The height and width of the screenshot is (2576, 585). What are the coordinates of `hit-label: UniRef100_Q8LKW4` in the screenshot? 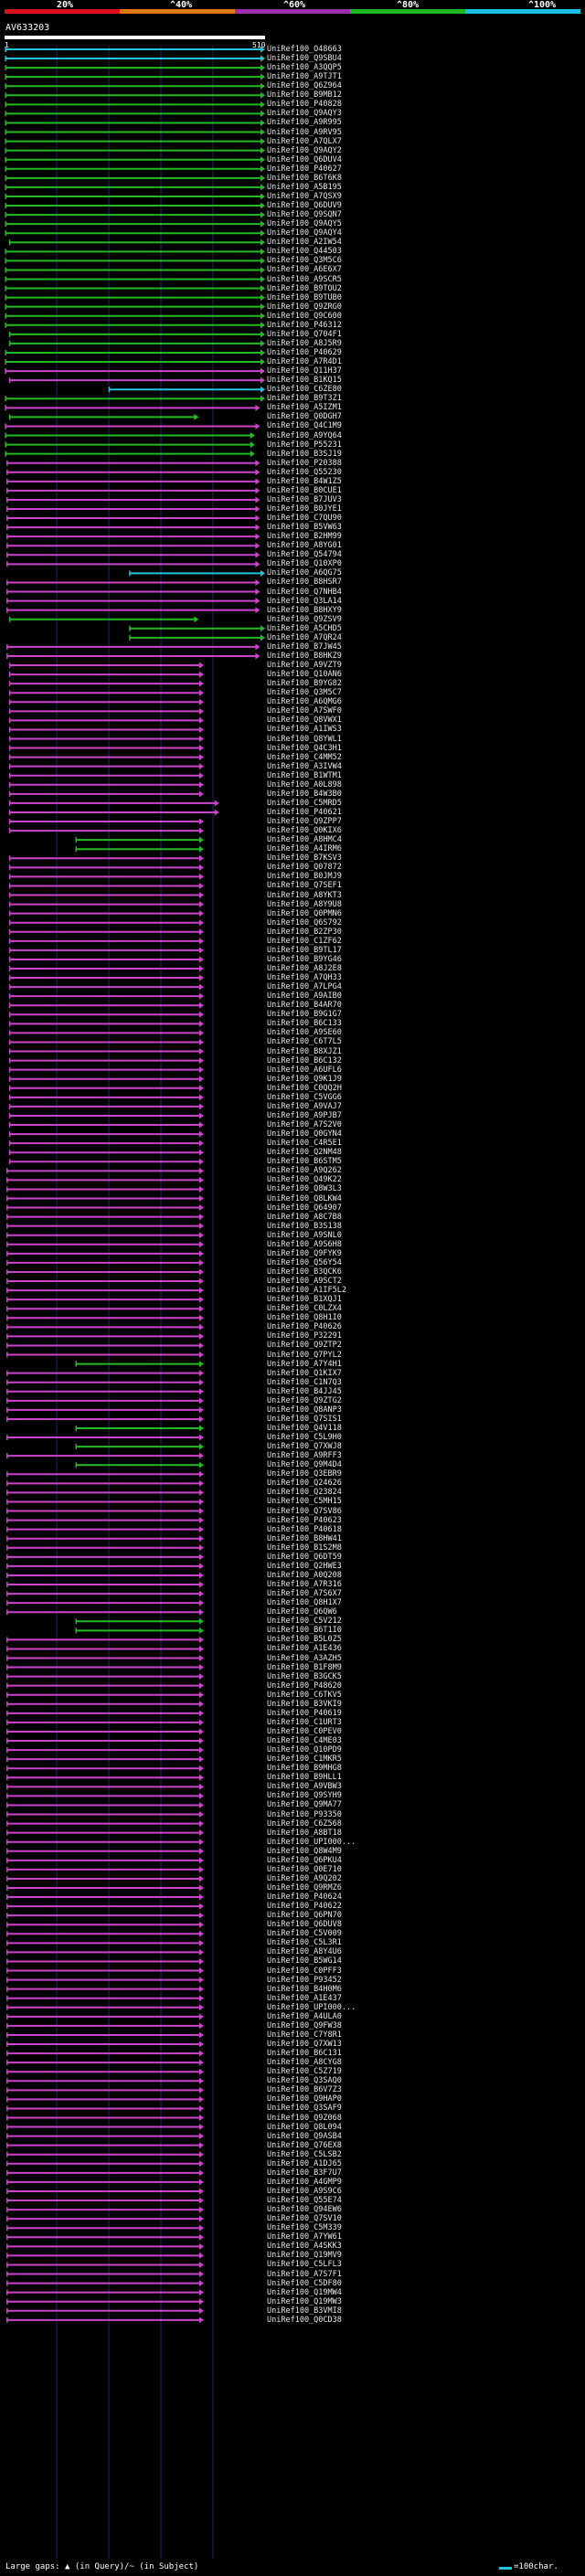 It's located at (304, 1198).